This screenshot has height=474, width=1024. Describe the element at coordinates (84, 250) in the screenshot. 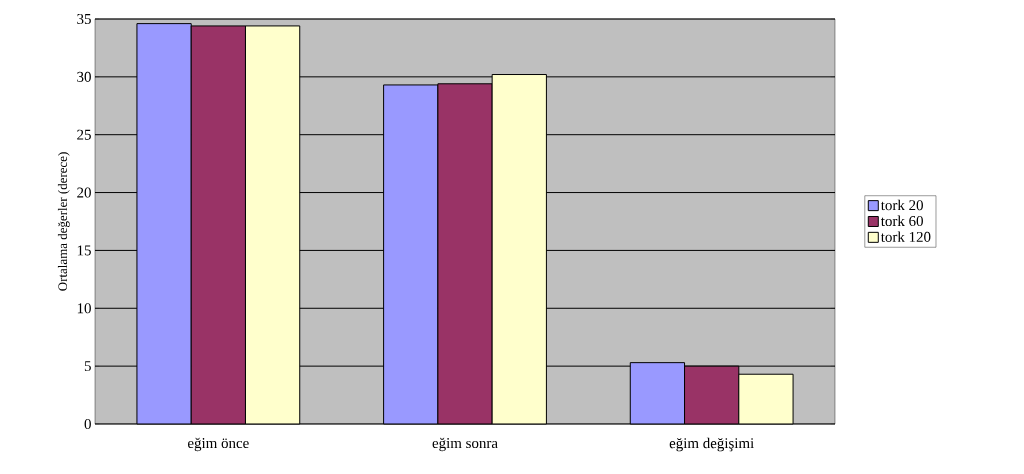

I see `y-tick-label: 15` at that location.